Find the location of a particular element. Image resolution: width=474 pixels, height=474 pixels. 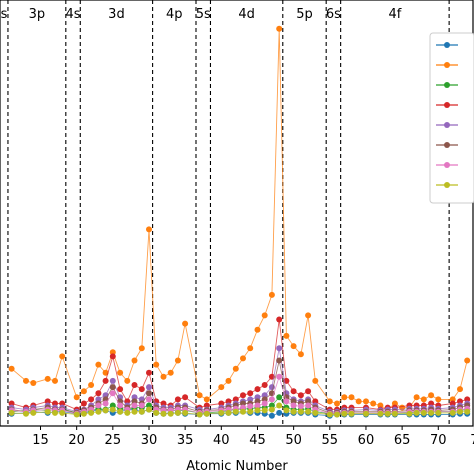

region-label-4: 4p is located at coordinates (174, 14).